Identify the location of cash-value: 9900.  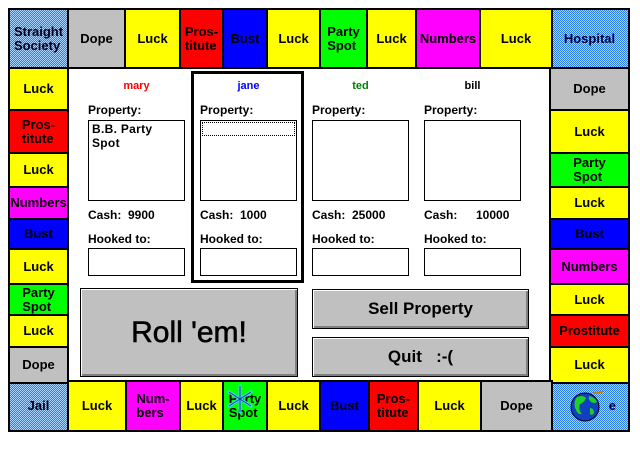
(141, 215).